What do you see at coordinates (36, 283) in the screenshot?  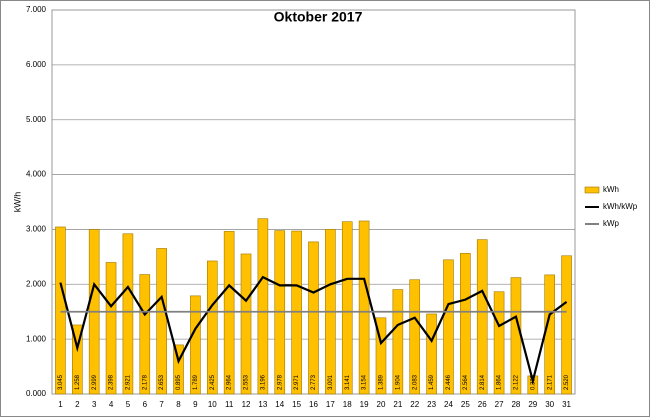 I see `y-tick-label: 2.000` at bounding box center [36, 283].